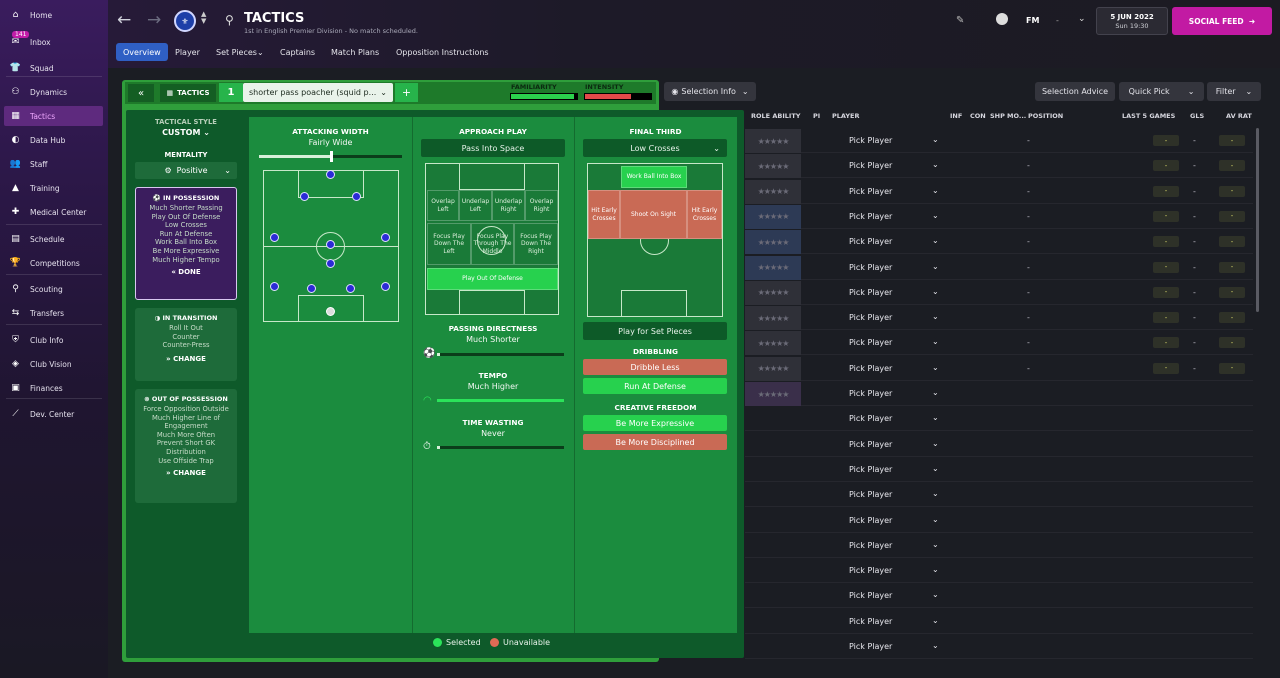 This screenshot has width=1280, height=678. Describe the element at coordinates (655, 367) in the screenshot. I see `dribble-less-button: Dribble Less` at that location.